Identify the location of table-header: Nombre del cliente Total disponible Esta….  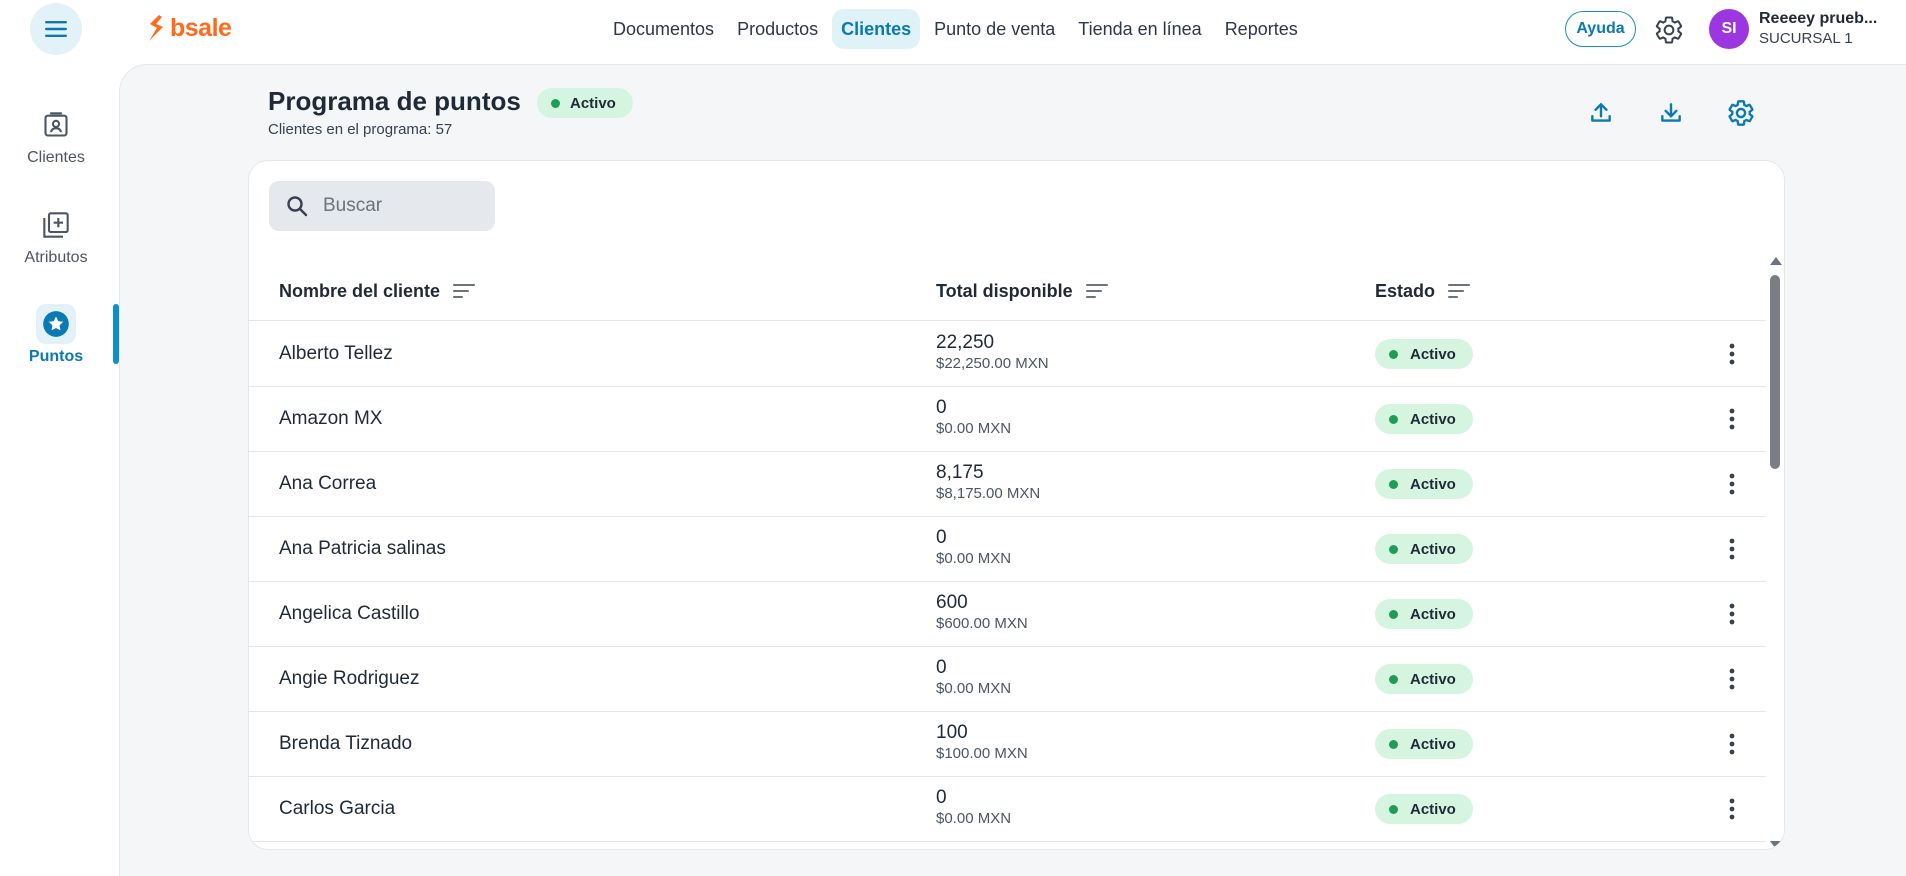
(1007, 291).